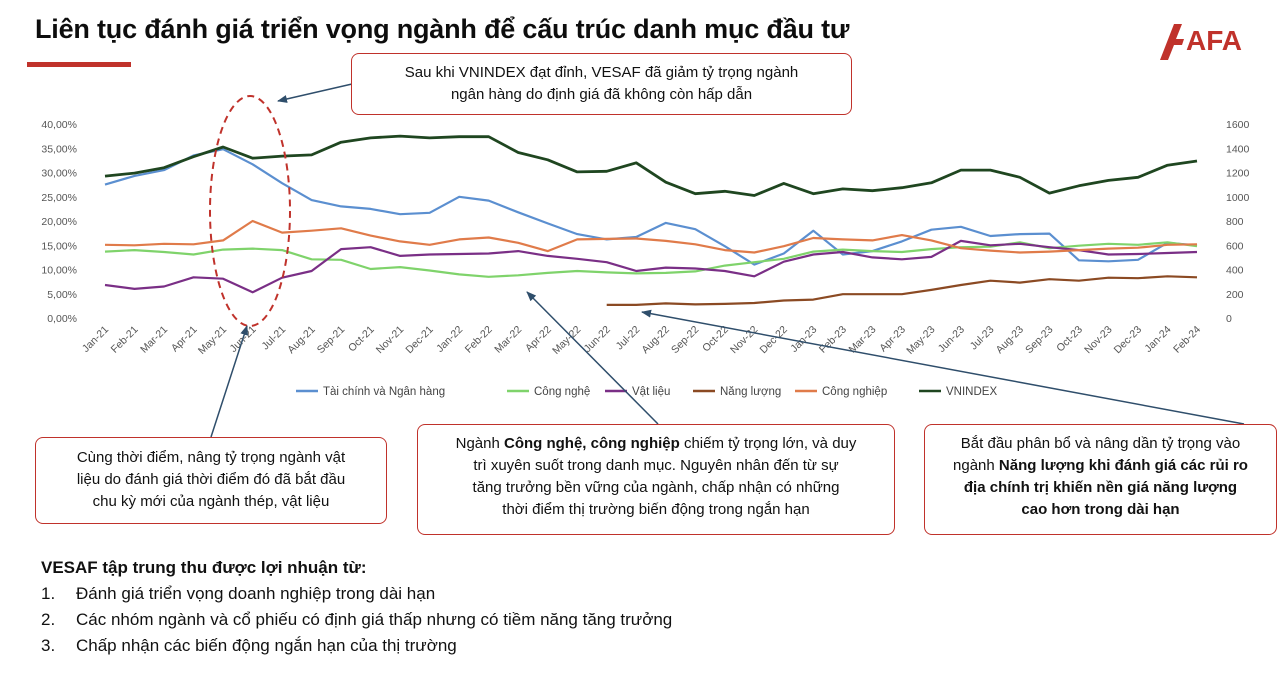  What do you see at coordinates (566, 340) in the screenshot?
I see `x-tick-label: May-22` at bounding box center [566, 340].